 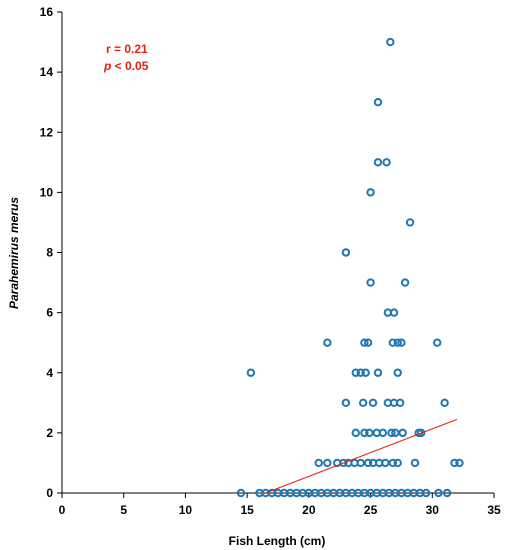 What do you see at coordinates (186, 510) in the screenshot?
I see `x-tick-label: 10` at bounding box center [186, 510].